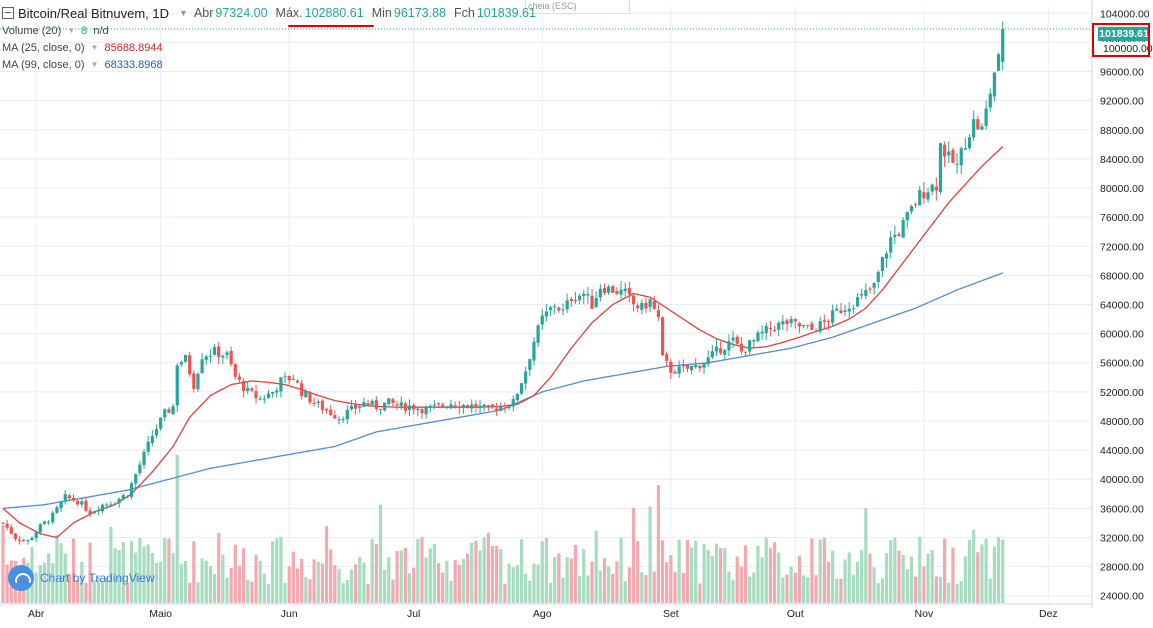 The image size is (1153, 628). I want to click on volume-study-value: 8, so click(84, 30).